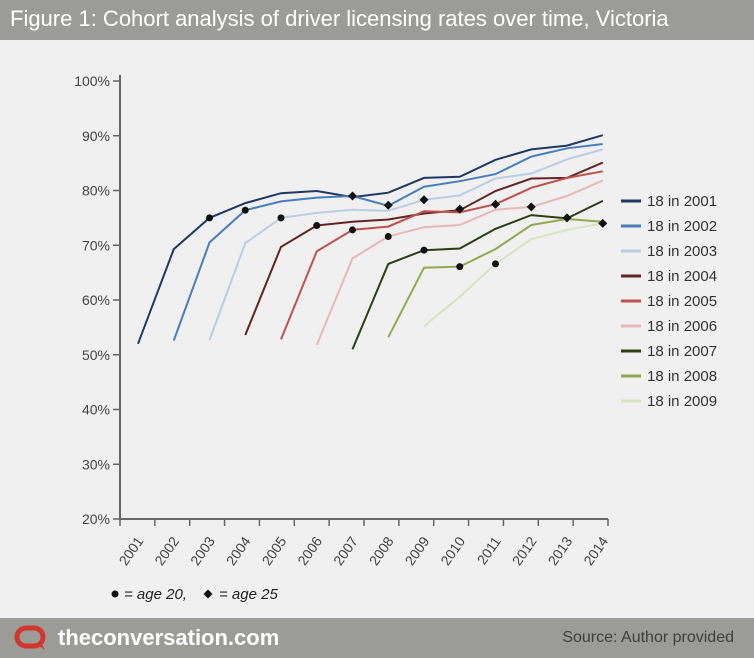 The width and height of the screenshot is (754, 658). I want to click on x-tick-label: 2014, so click(595, 550).